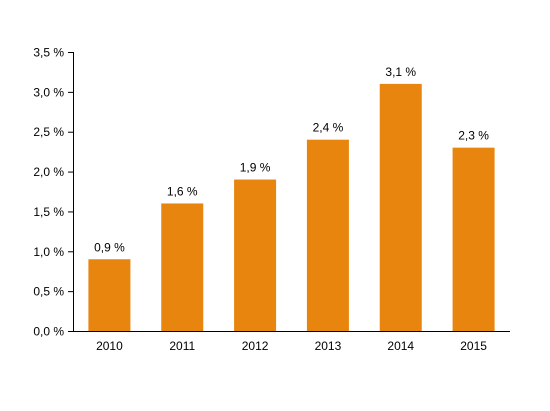  I want to click on x-tick-label: 2010, so click(109, 346).